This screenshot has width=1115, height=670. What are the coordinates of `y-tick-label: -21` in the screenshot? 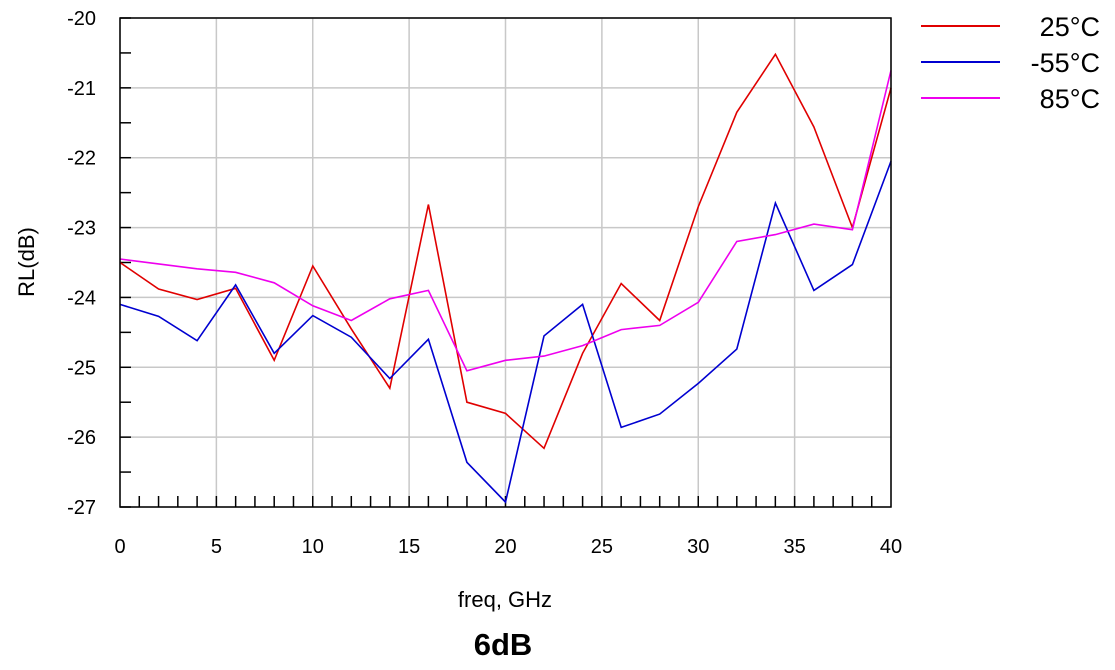 It's located at (81, 89).